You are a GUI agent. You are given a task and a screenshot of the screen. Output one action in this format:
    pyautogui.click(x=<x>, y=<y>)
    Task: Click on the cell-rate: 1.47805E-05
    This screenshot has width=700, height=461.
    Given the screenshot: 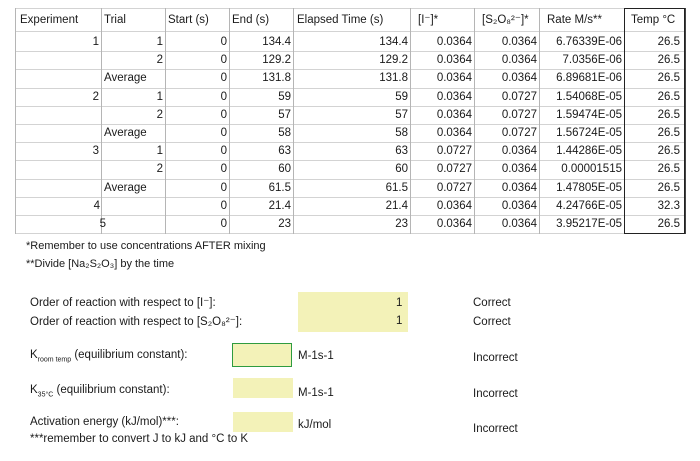 What is the action you would take?
    pyautogui.click(x=589, y=187)
    